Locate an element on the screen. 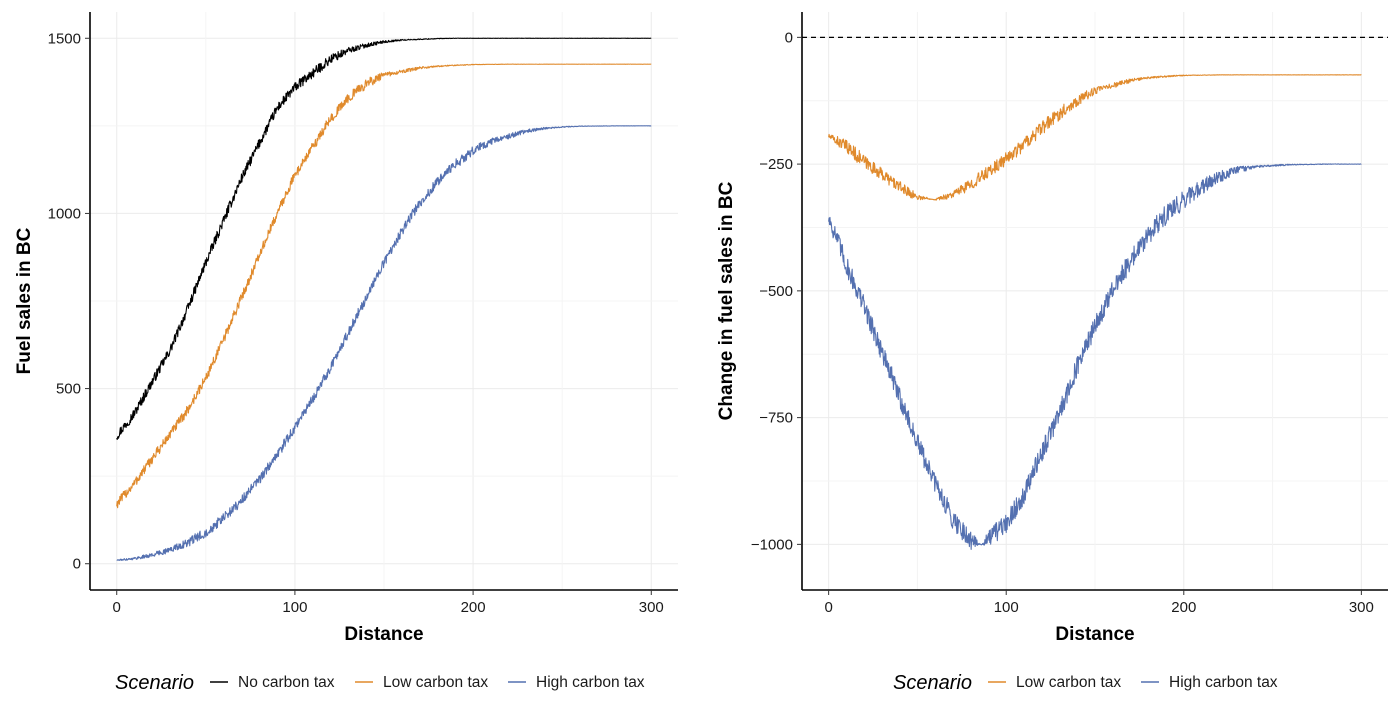 The width and height of the screenshot is (1400, 724). right-y-axis-title: Change in fuel sales in BC is located at coordinates (726, 300).